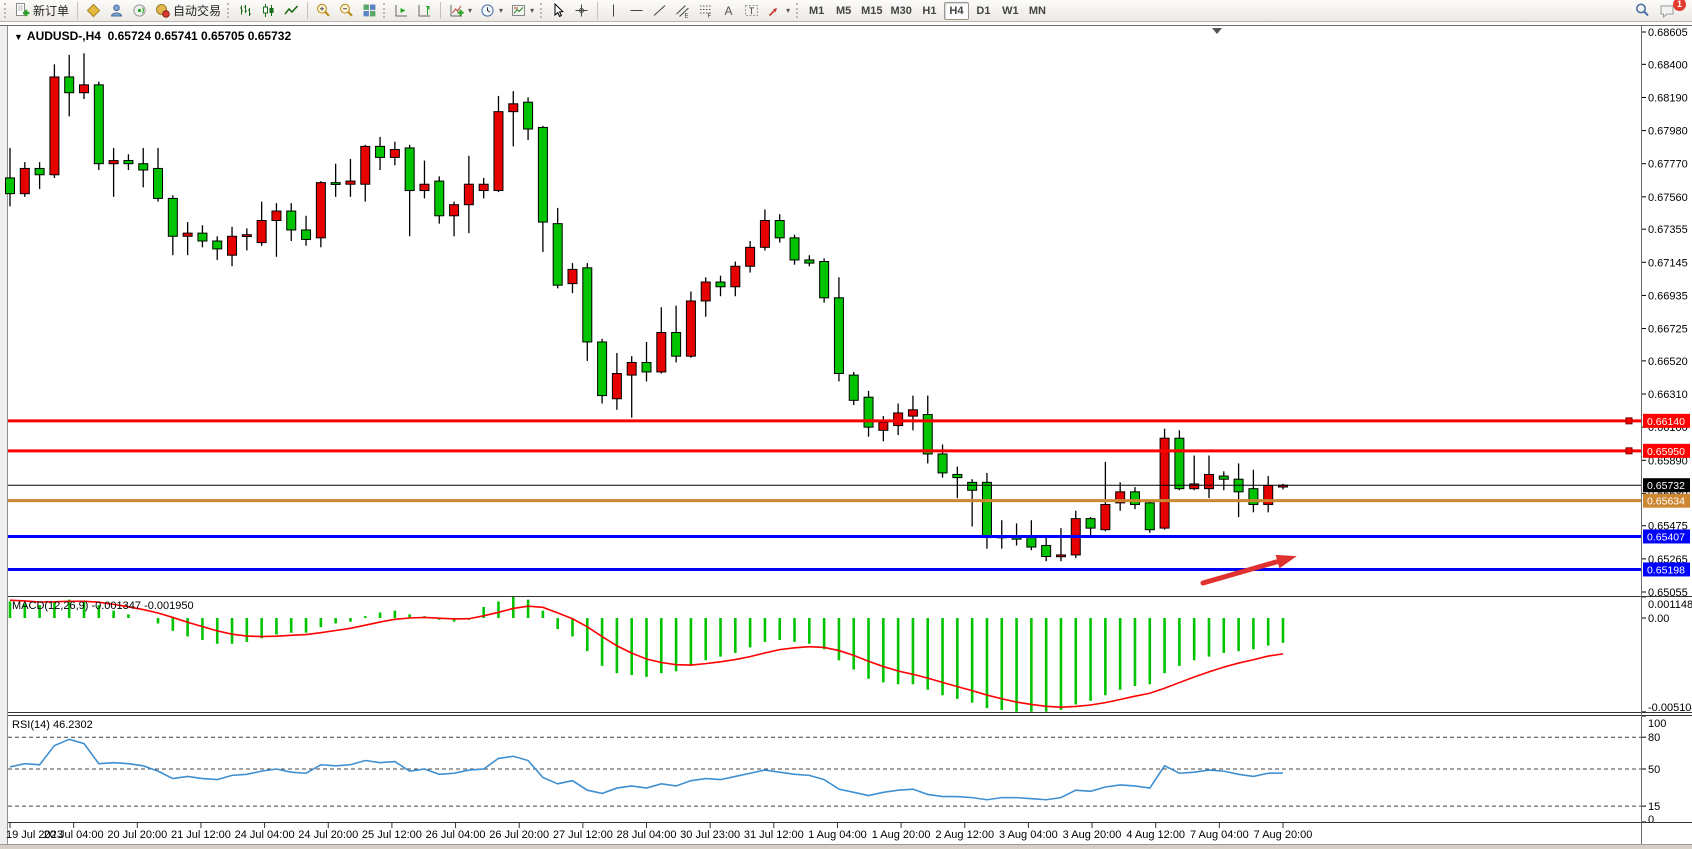  Describe the element at coordinates (929, 10) in the screenshot. I see `timeframe-h1: H1` at that location.